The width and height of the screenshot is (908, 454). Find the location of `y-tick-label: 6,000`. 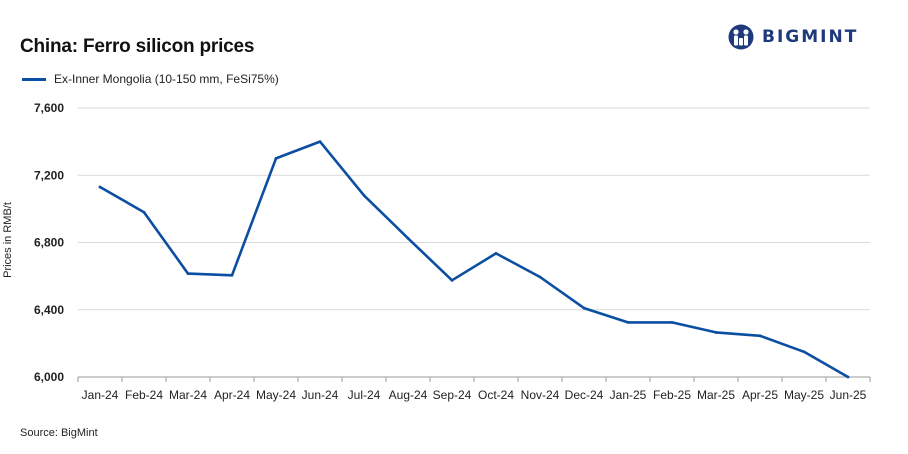

y-tick-label: 6,000 is located at coordinates (49, 377).